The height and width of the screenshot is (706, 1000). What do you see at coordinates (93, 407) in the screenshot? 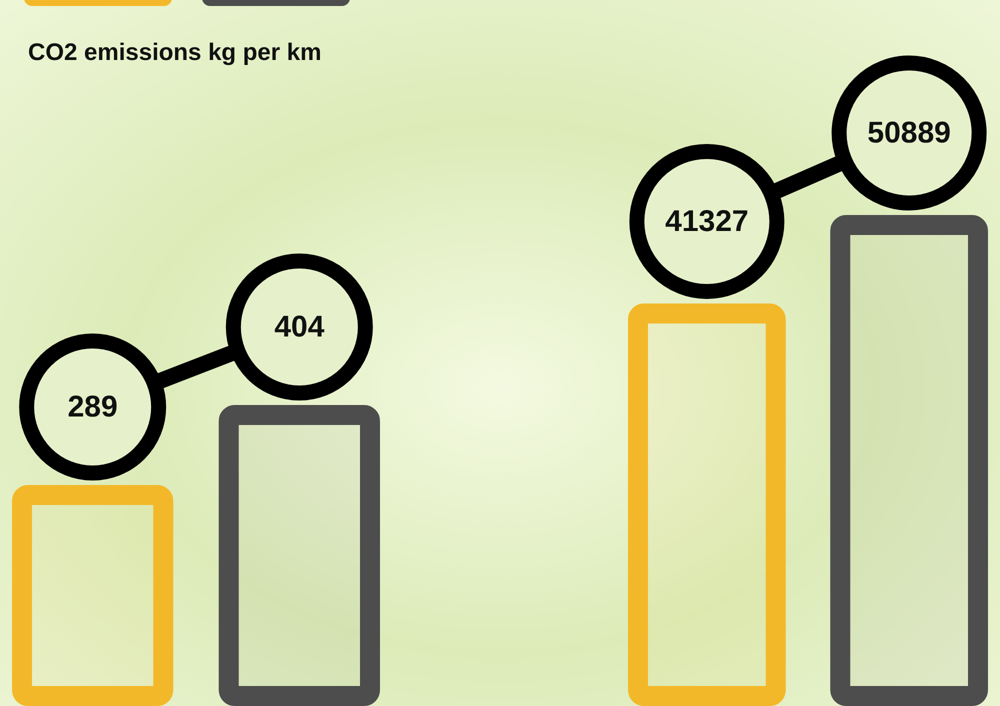
I see `data-label: 289` at bounding box center [93, 407].